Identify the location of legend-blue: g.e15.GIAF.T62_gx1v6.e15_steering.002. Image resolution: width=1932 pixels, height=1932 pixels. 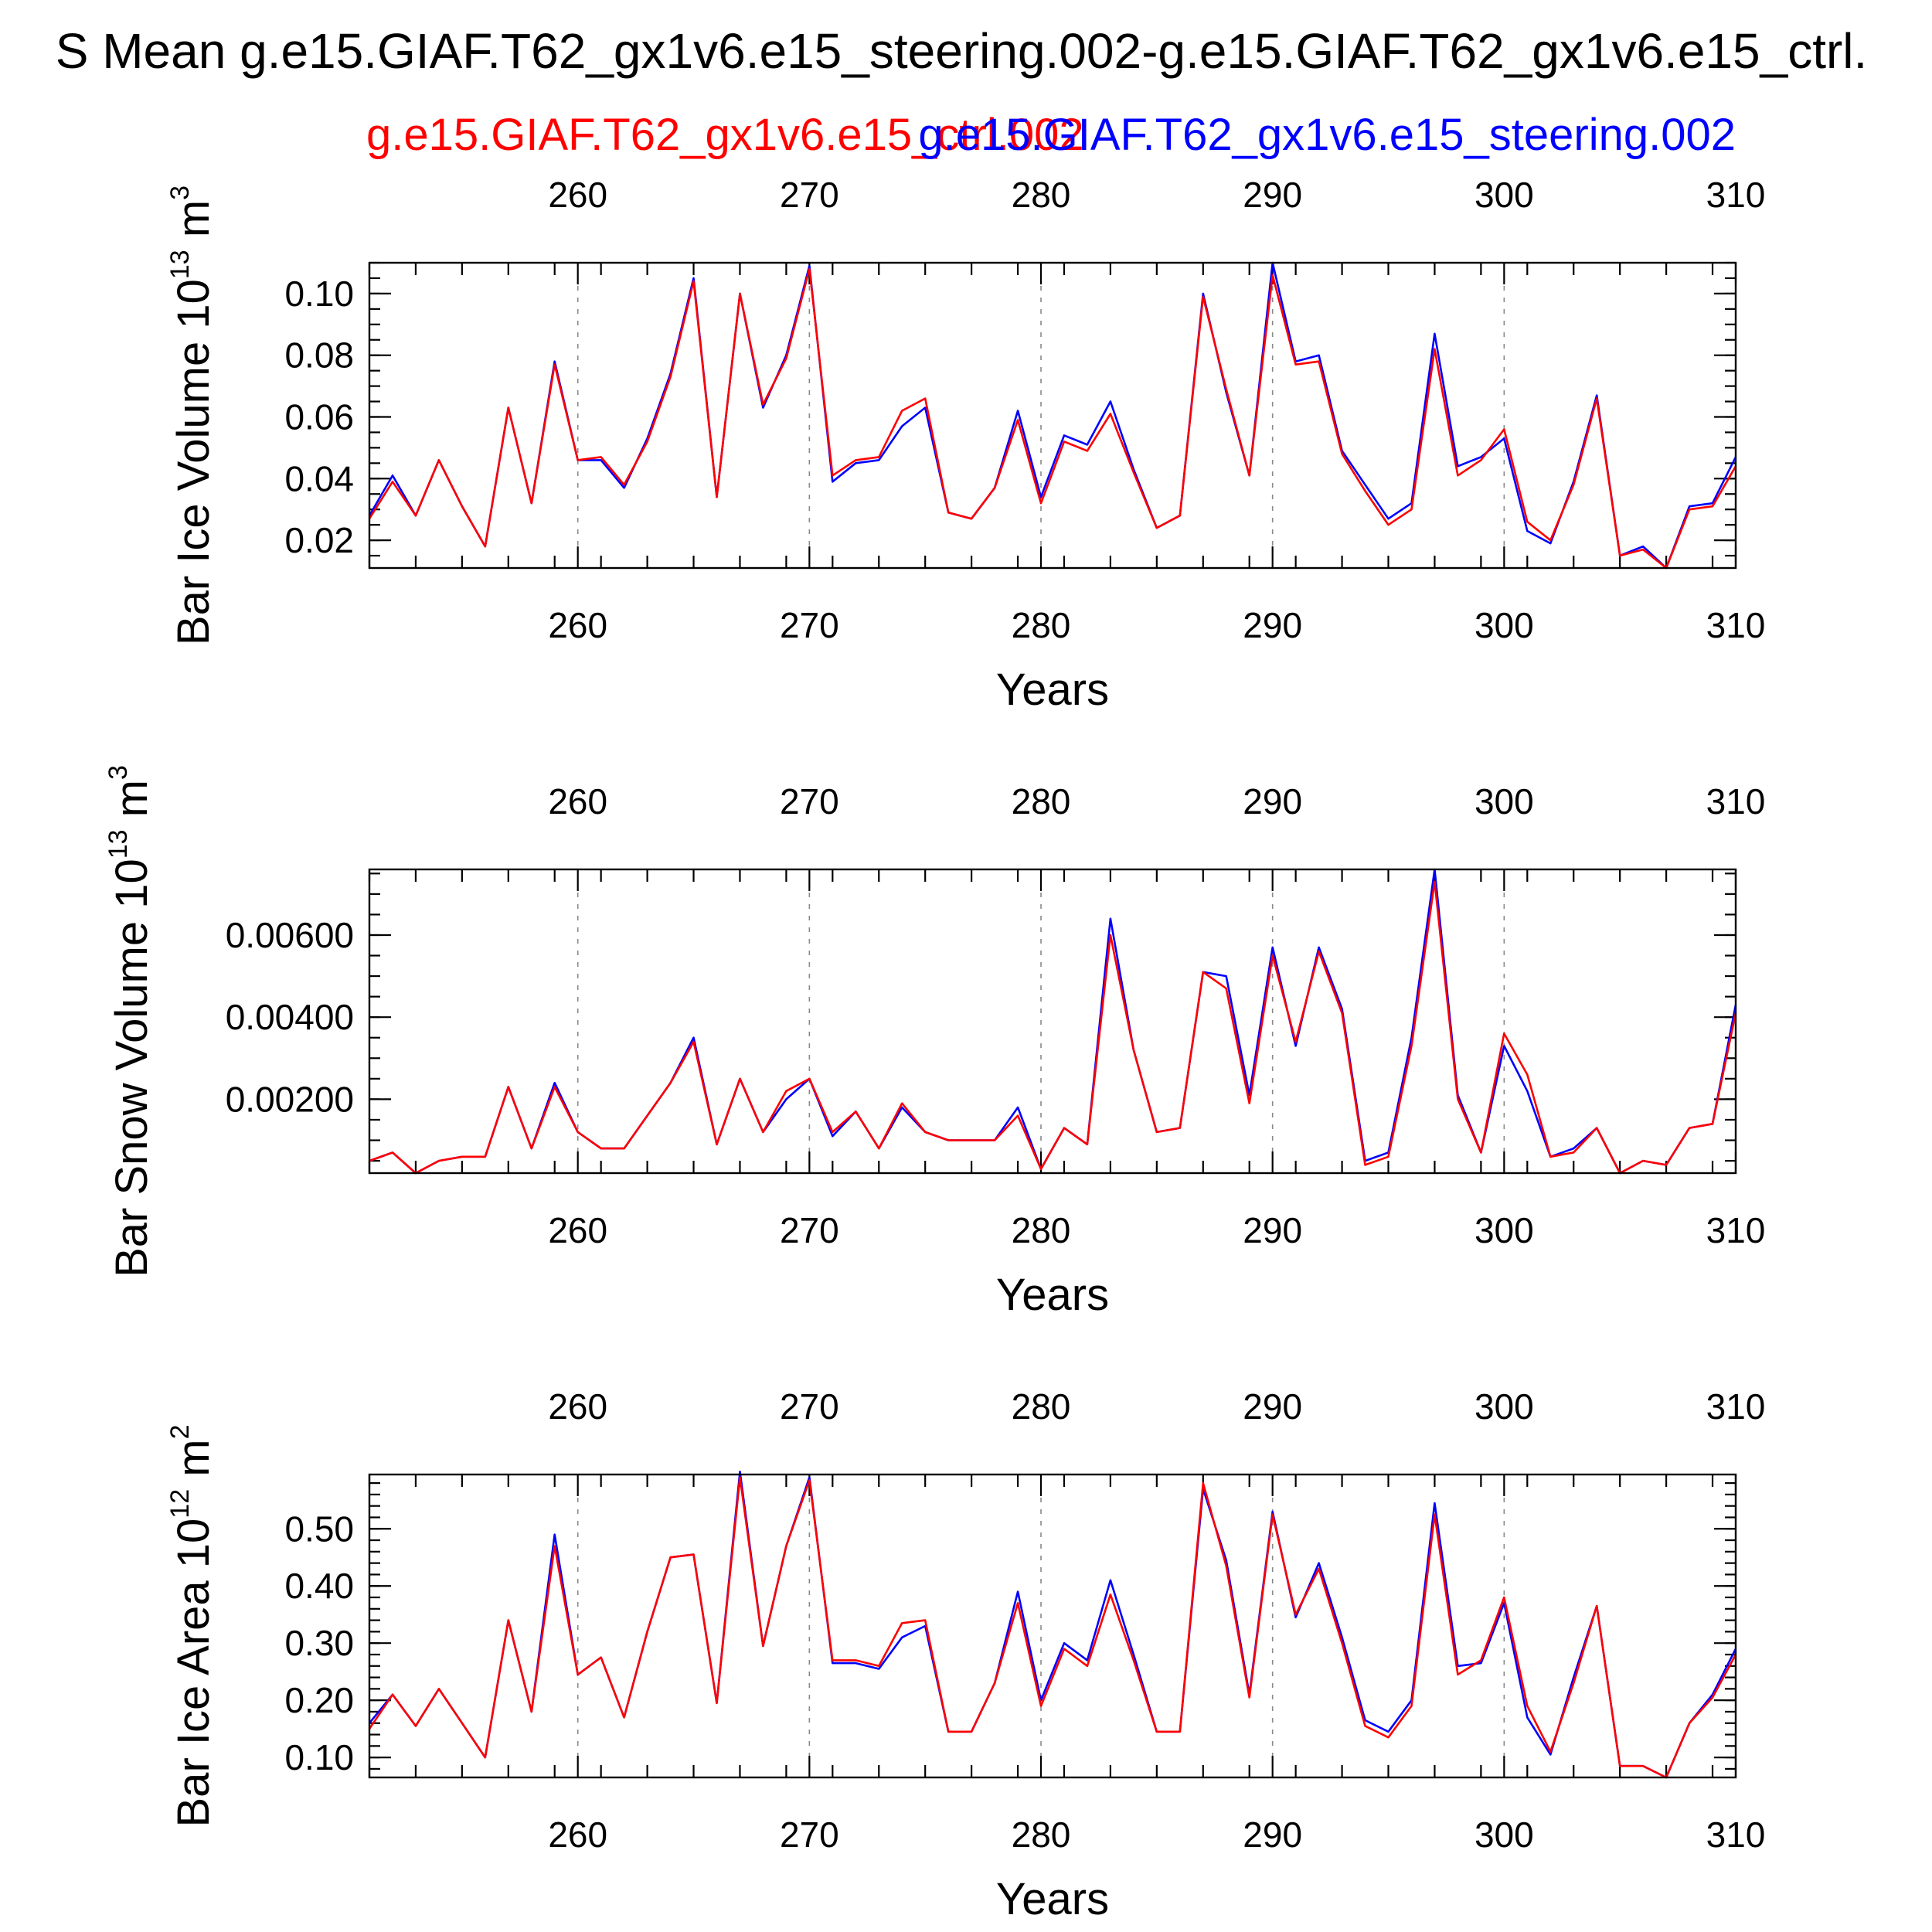
(1327, 135).